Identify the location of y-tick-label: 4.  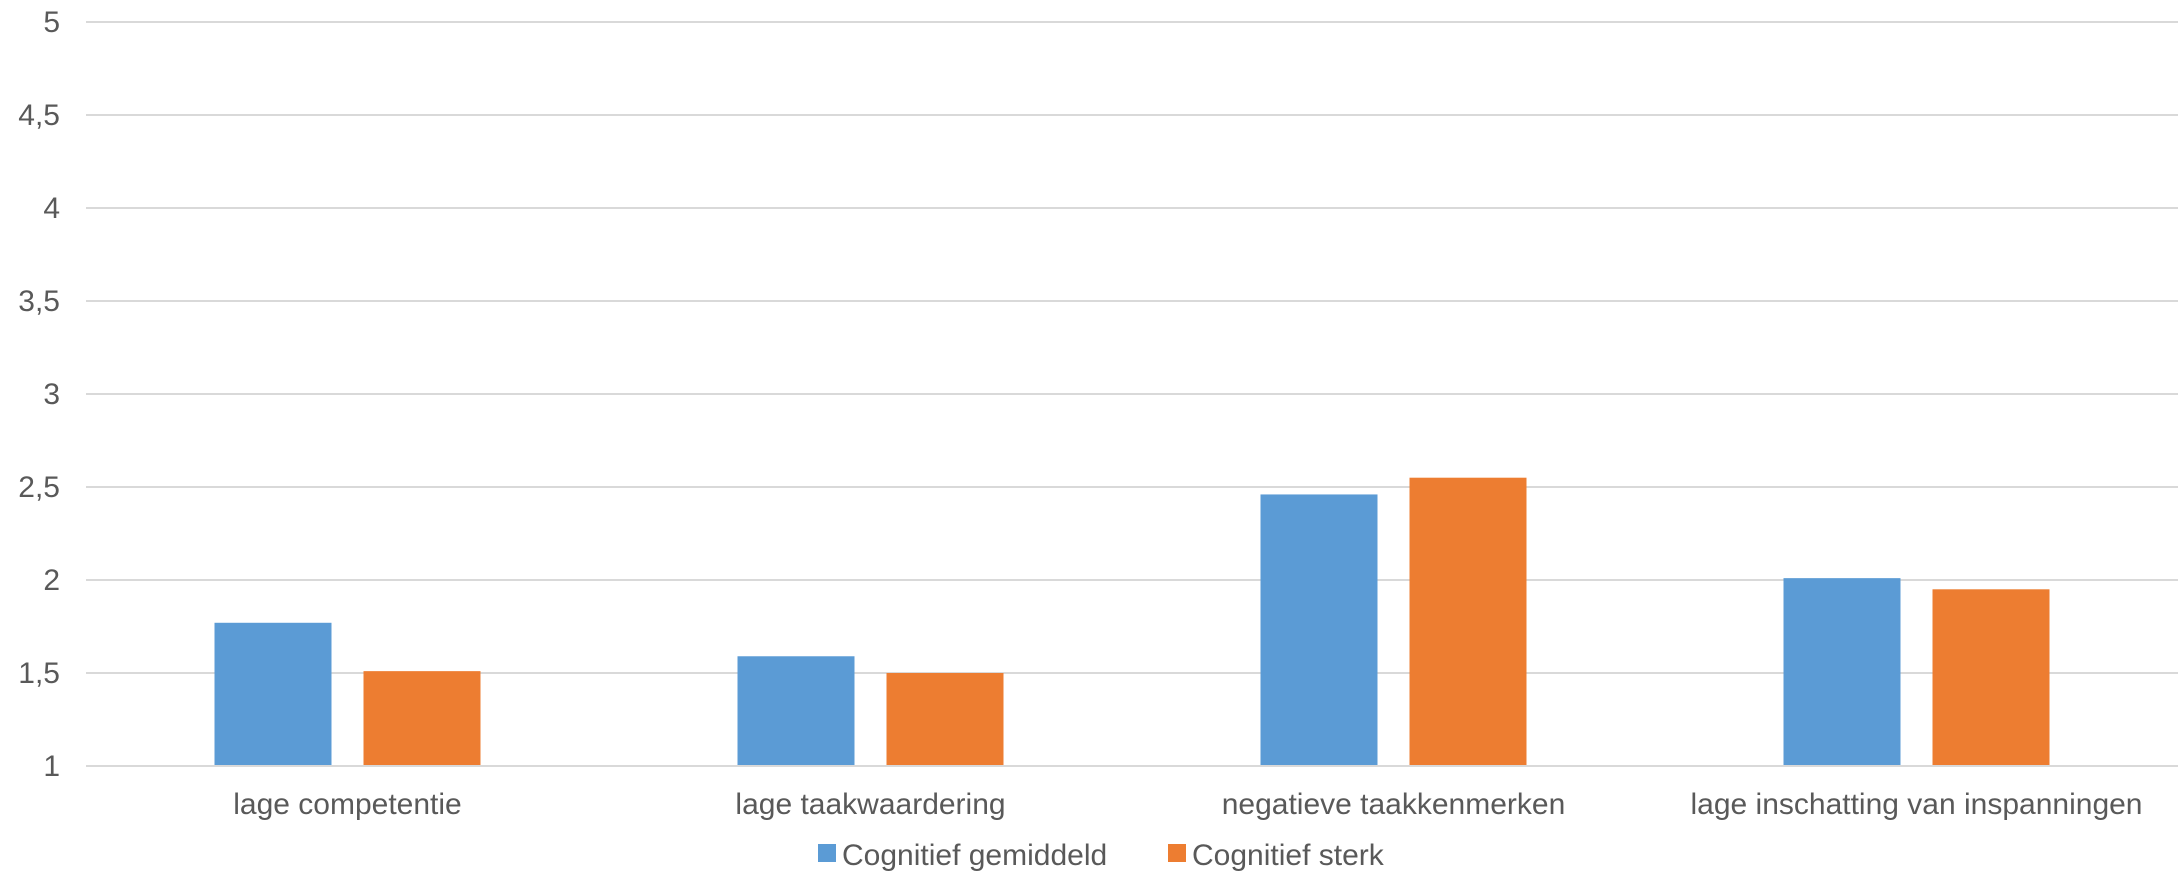
(51, 208).